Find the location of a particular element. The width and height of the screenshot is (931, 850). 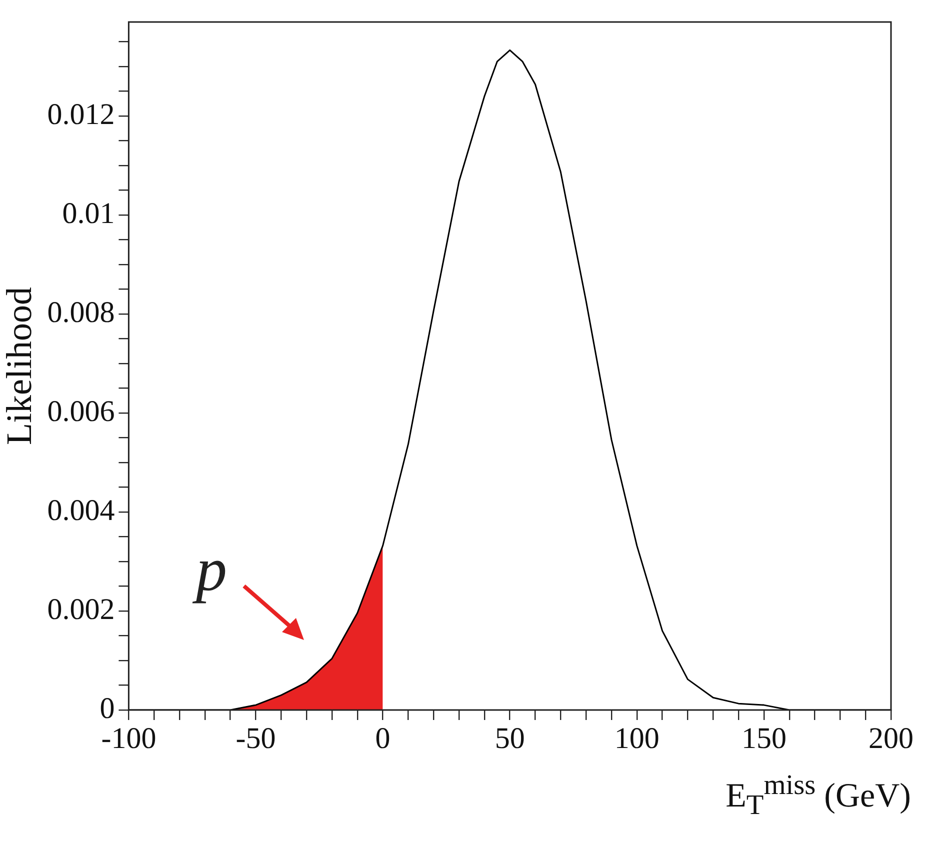

y-tick-label: 0.006 is located at coordinates (81, 411).